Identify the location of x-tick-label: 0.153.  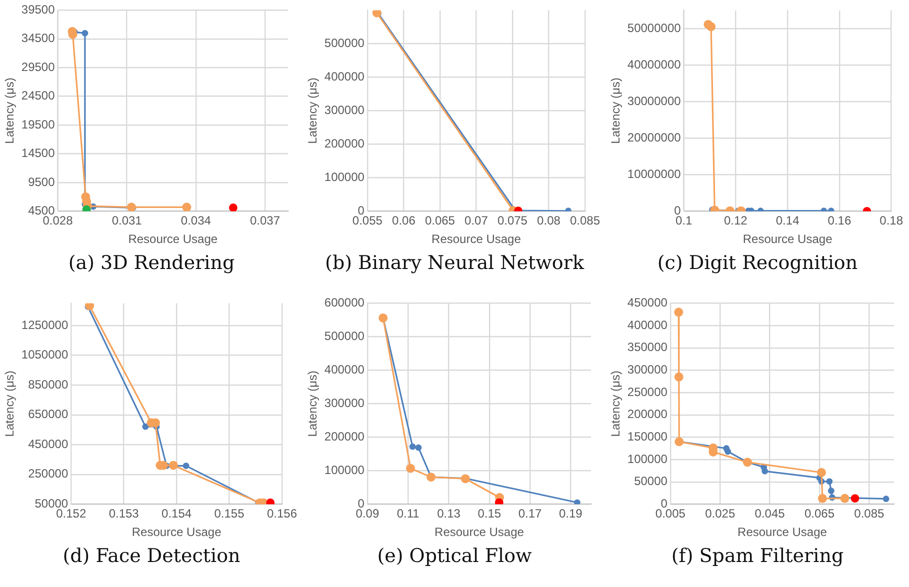
(124, 513).